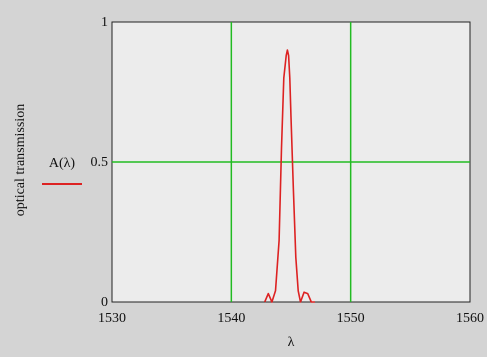 The image size is (487, 357). What do you see at coordinates (104, 22) in the screenshot?
I see `y-tick-label: 1` at bounding box center [104, 22].